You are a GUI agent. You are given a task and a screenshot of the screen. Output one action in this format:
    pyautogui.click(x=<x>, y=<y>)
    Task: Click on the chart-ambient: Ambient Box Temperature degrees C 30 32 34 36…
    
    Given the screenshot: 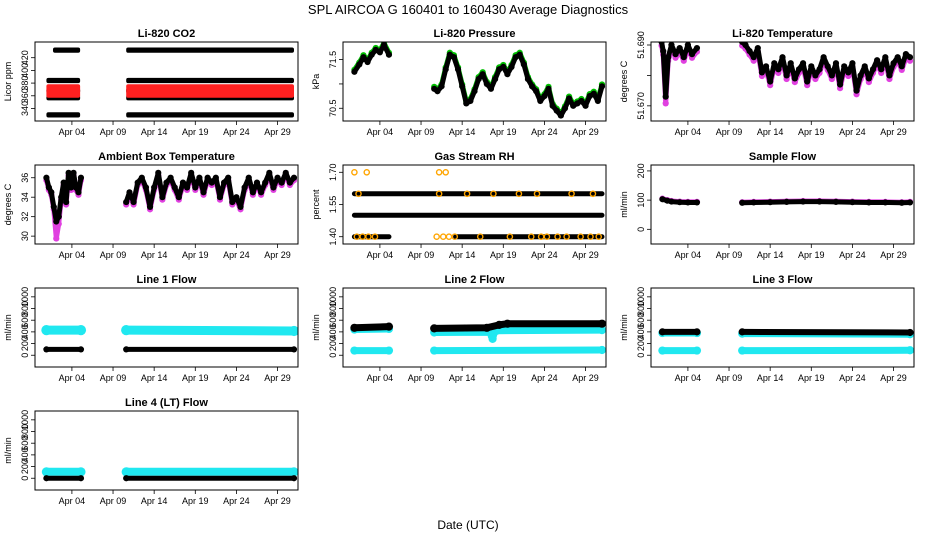 What is the action you would take?
    pyautogui.click(x=151, y=205)
    